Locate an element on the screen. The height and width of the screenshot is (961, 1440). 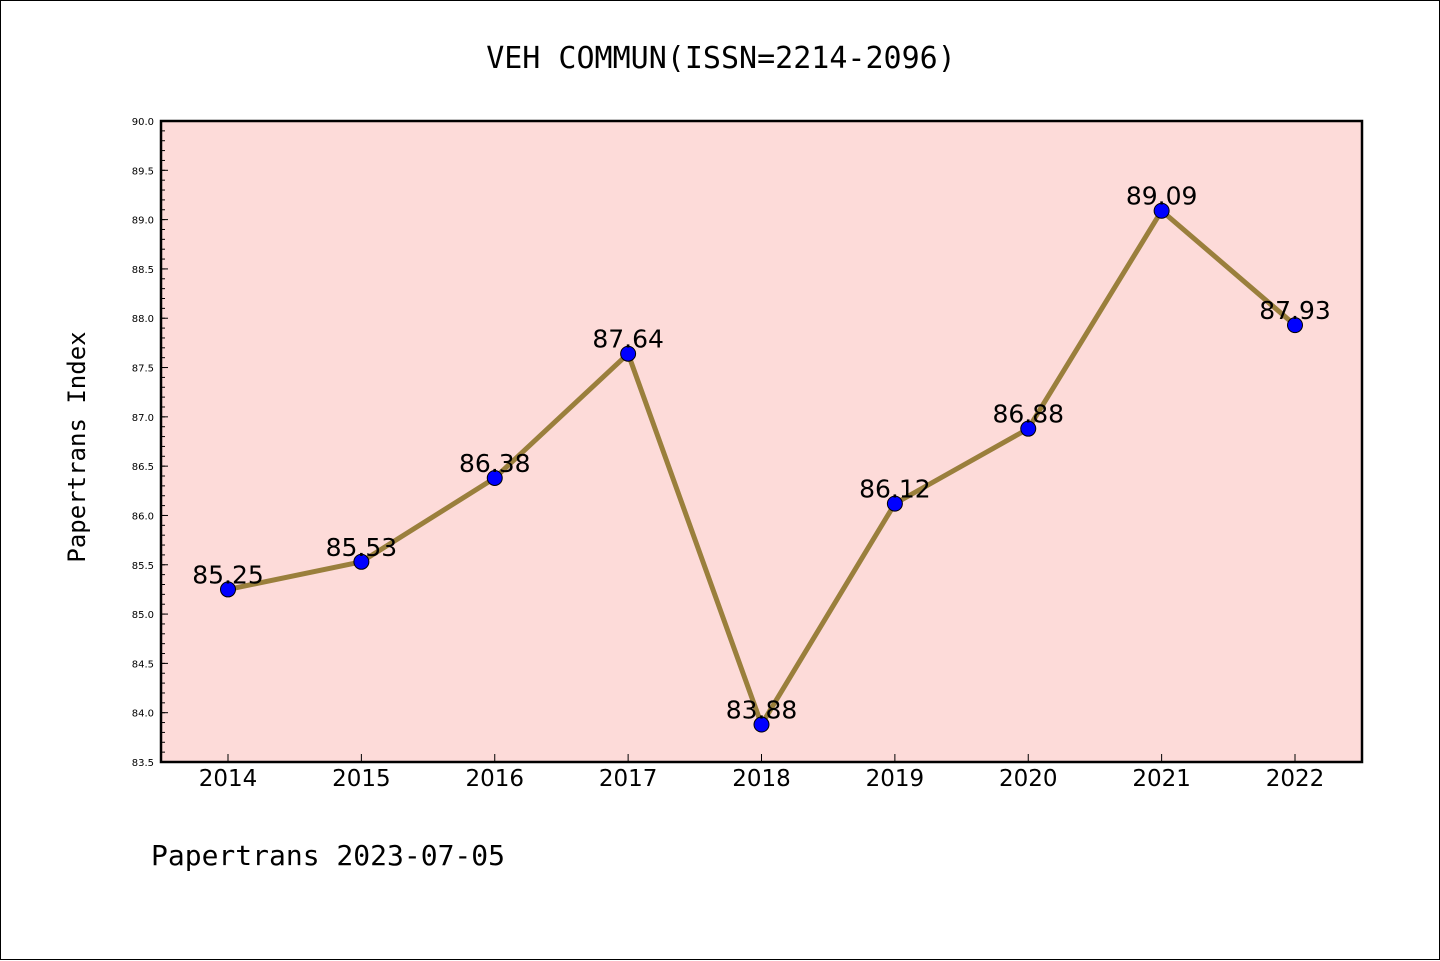
y-tick-label: 88.0 is located at coordinates (143, 319).